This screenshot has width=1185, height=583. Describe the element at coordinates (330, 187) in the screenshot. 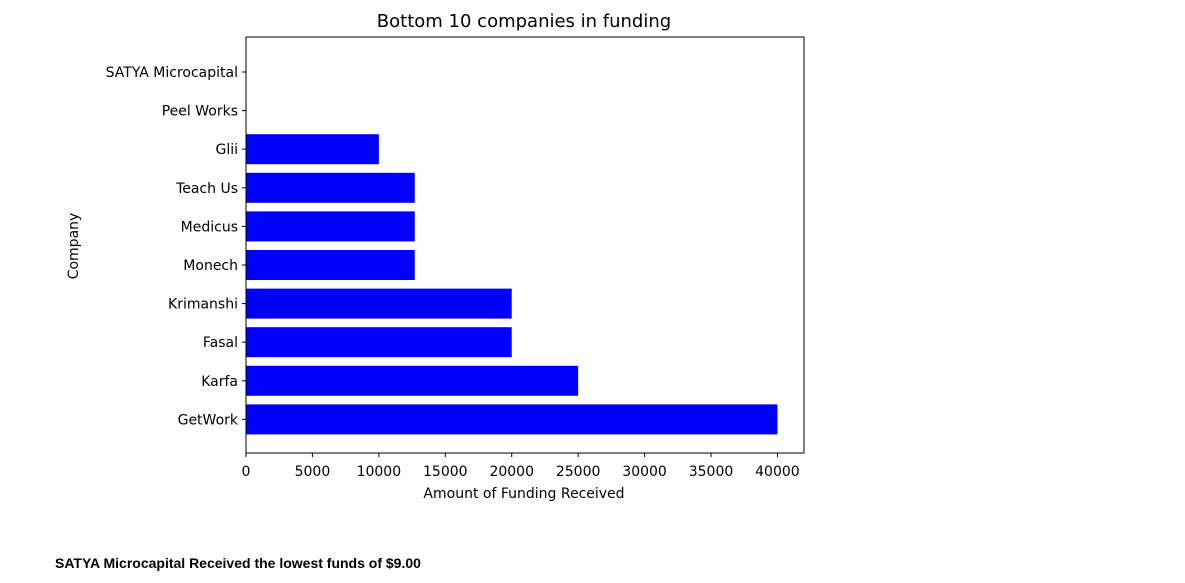

I see `bar-teach-us` at that location.